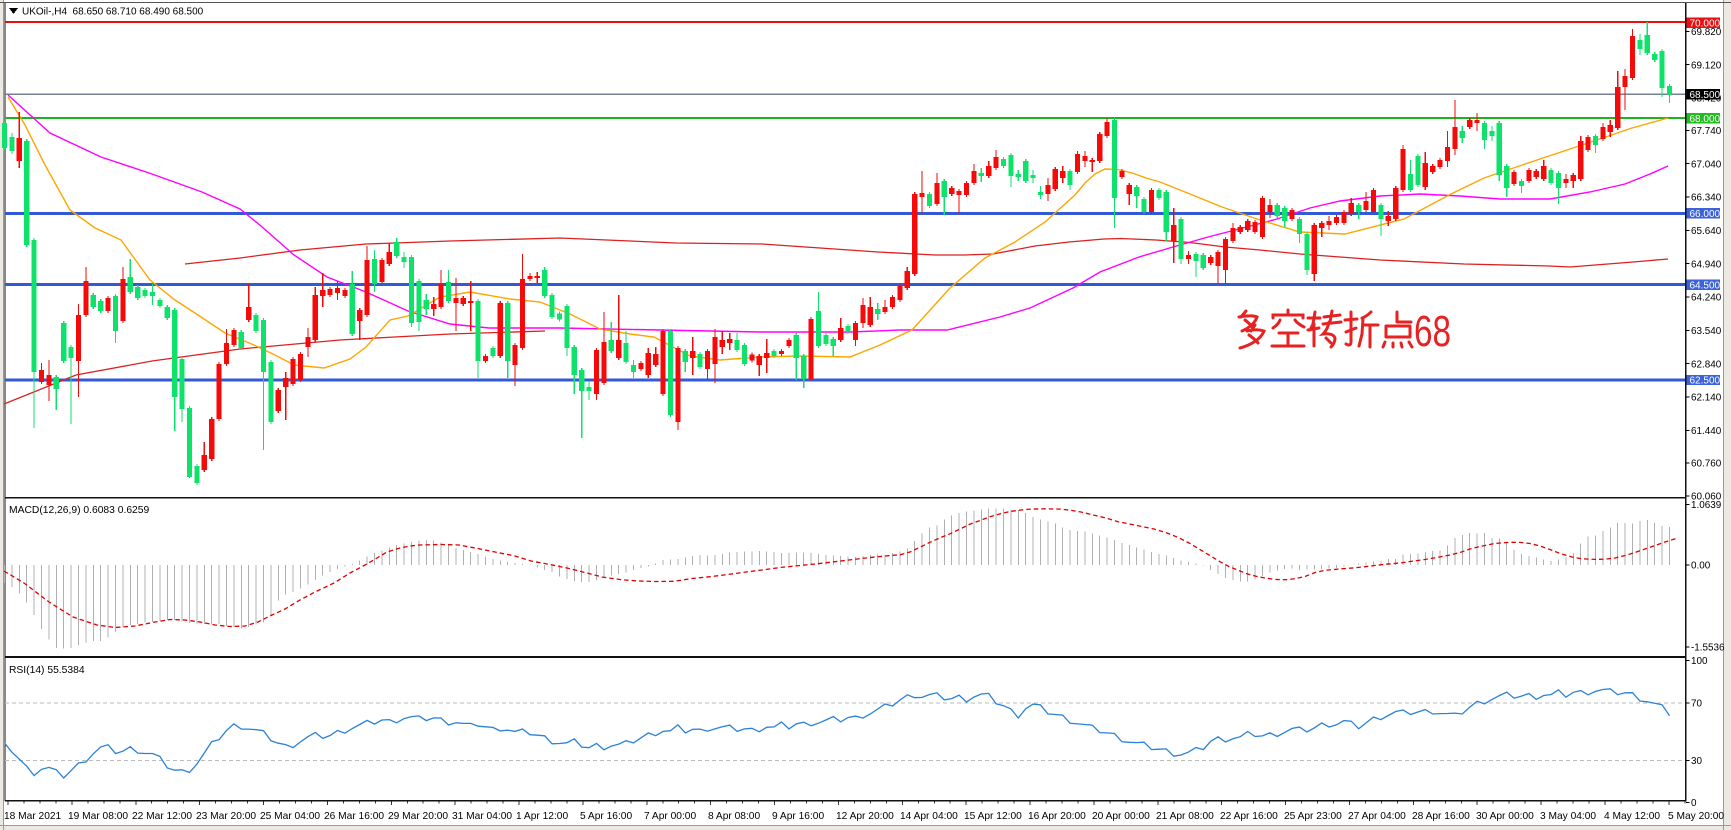  I want to click on svg-text: 30 Apr 00:00, so click(1505, 816).